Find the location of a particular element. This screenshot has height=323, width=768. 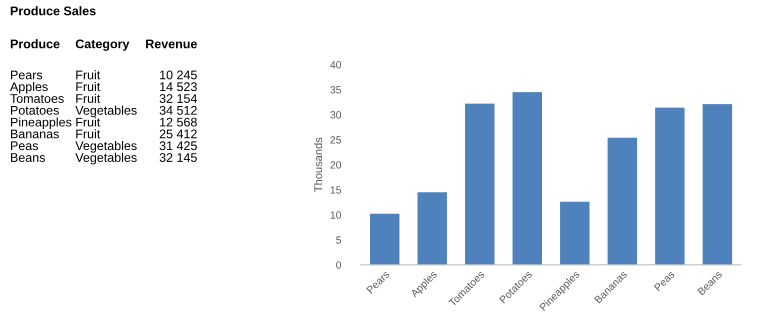

text: Revenue is located at coordinates (171, 44).